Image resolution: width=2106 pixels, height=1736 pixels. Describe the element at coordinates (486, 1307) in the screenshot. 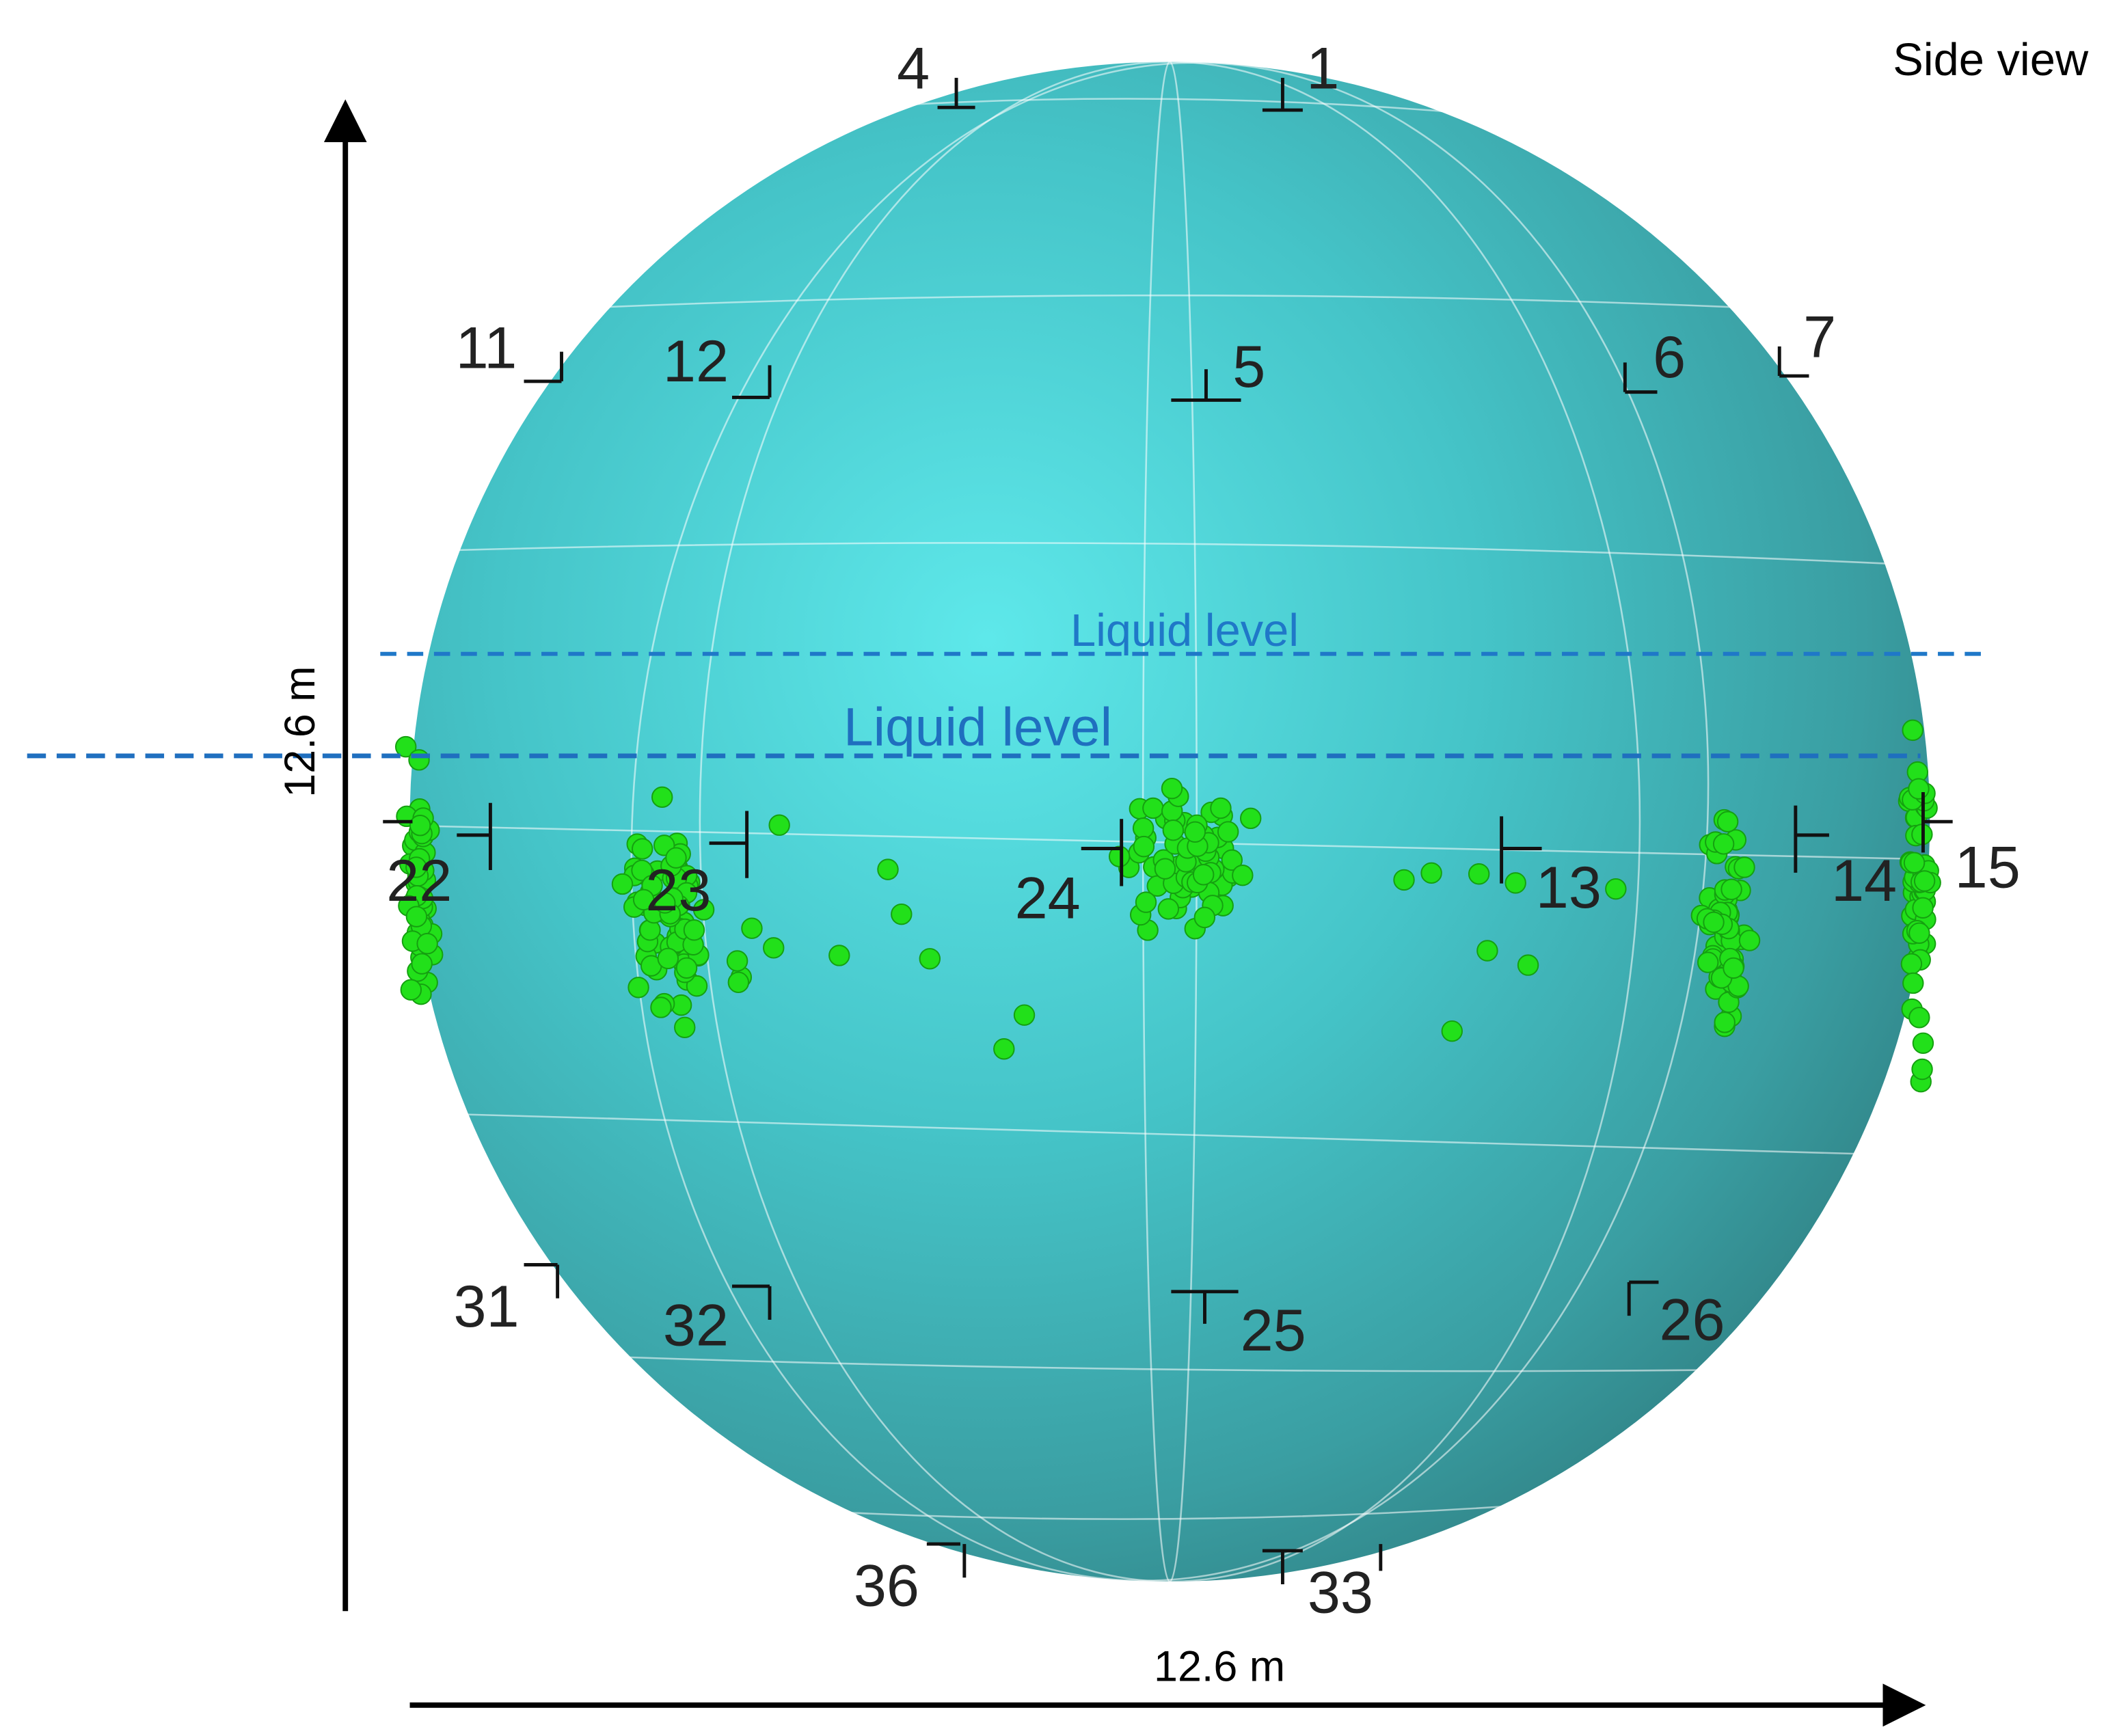

I see `sensor-label: 31` at that location.